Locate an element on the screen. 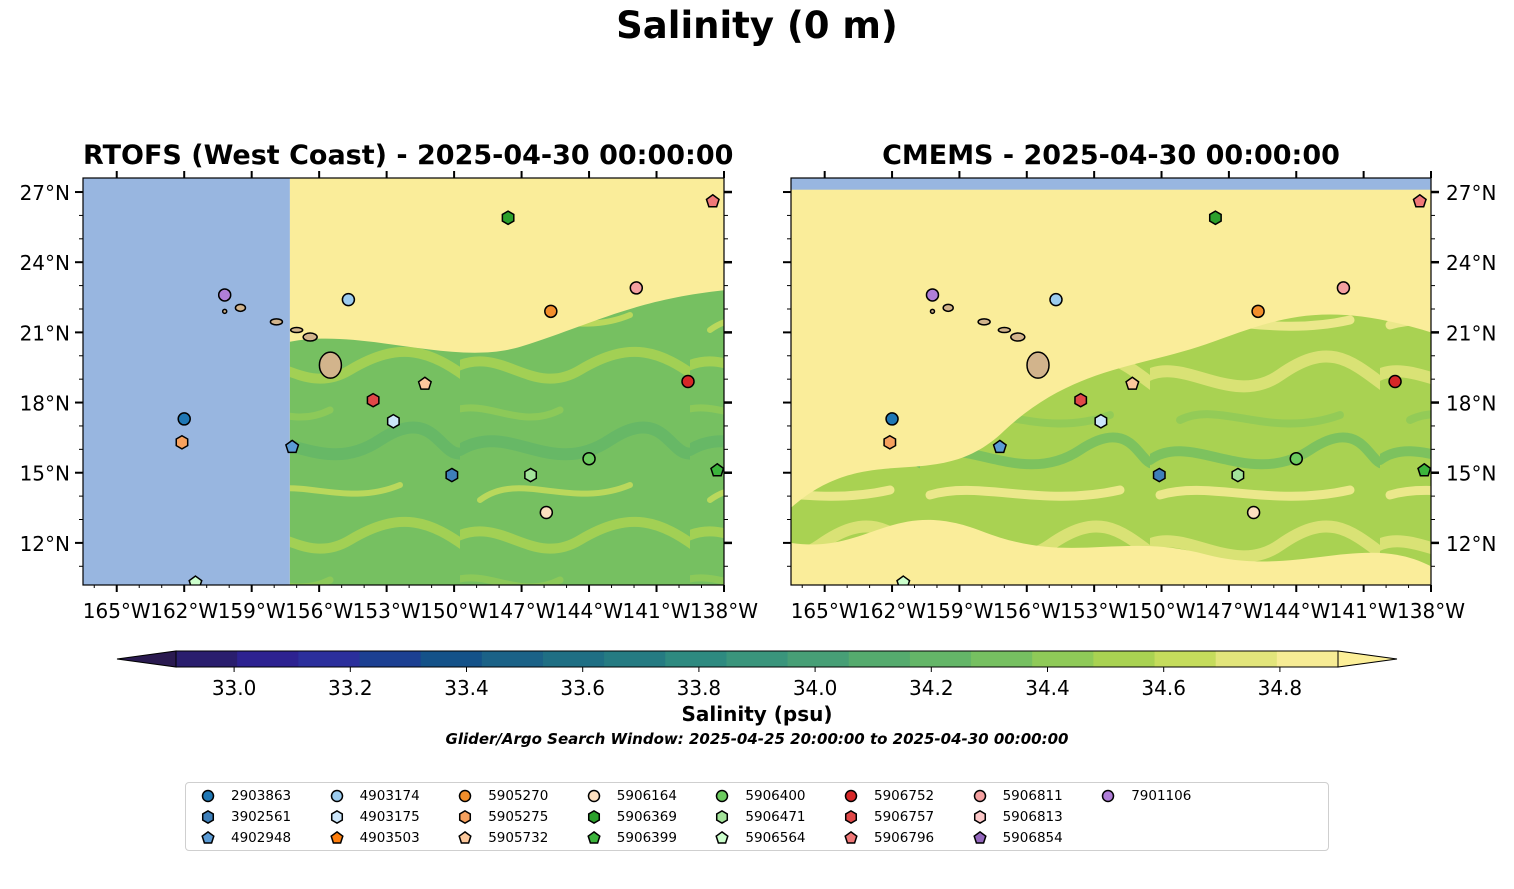 This screenshot has height=889, width=1514. lat-tick-label: 24°N is located at coordinates (45, 263).